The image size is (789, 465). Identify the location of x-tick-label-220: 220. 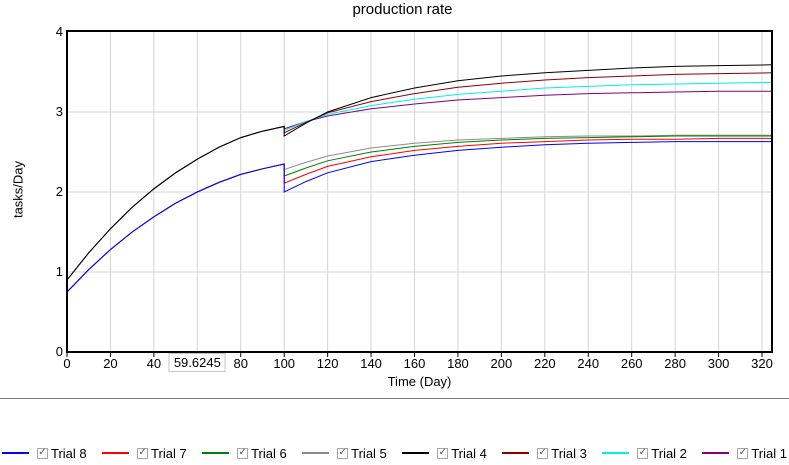
(544, 363).